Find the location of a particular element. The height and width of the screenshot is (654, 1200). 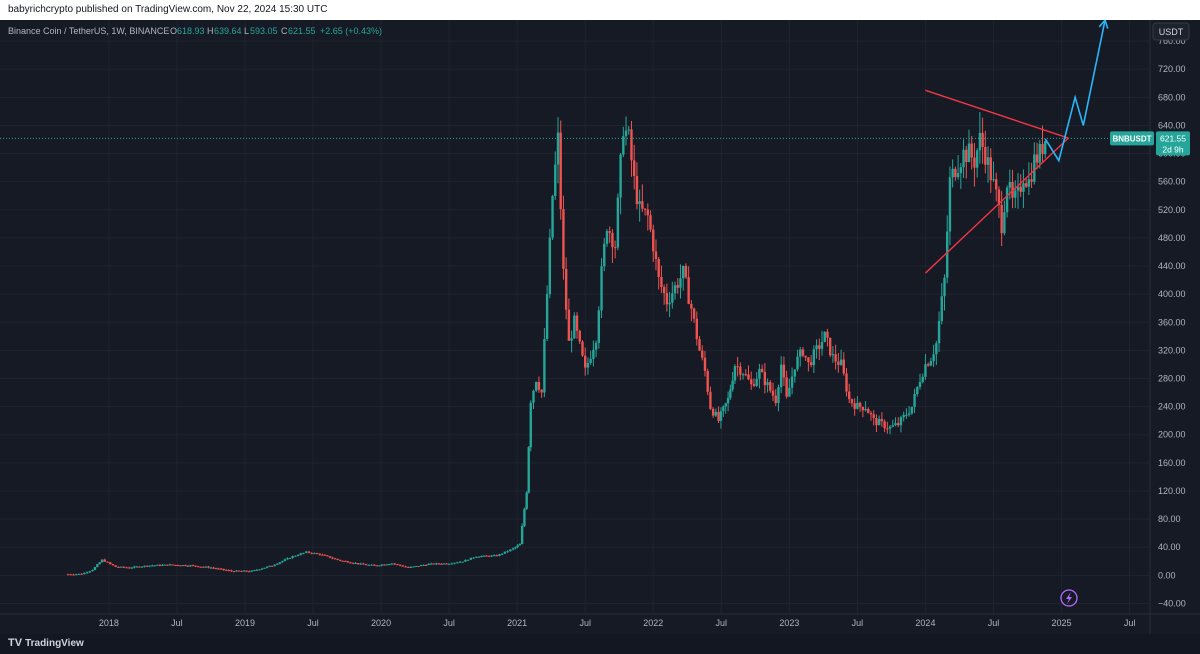

legend-close: 621.55 is located at coordinates (302, 31).